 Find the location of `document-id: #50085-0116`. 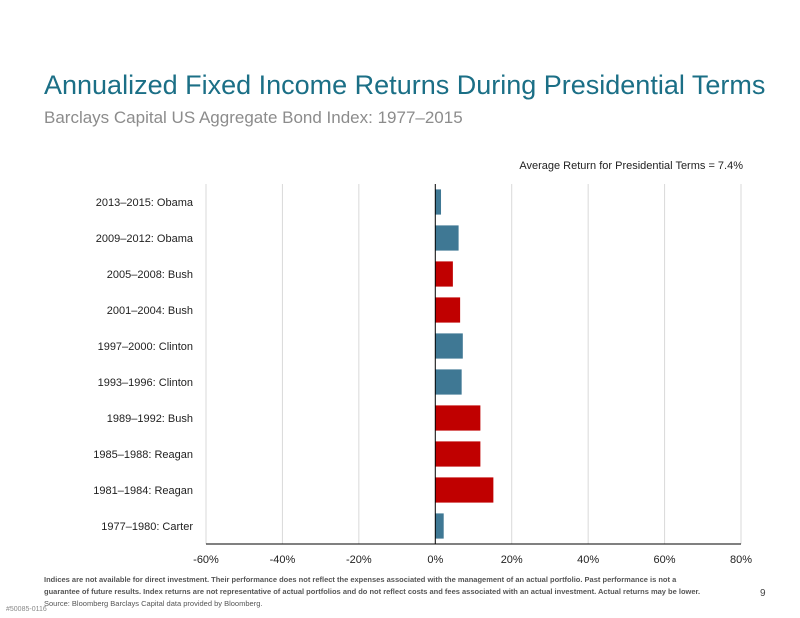

document-id: #50085-0116 is located at coordinates (26, 609).